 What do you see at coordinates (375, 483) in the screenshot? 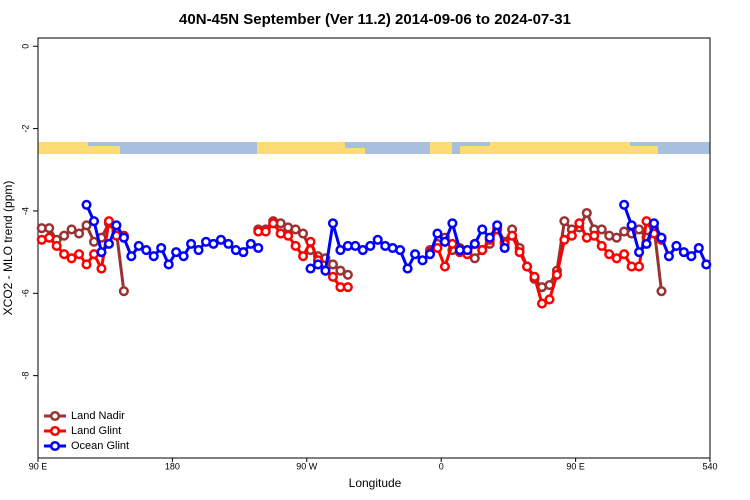
I see `x-axis-label: Longitude` at bounding box center [375, 483].